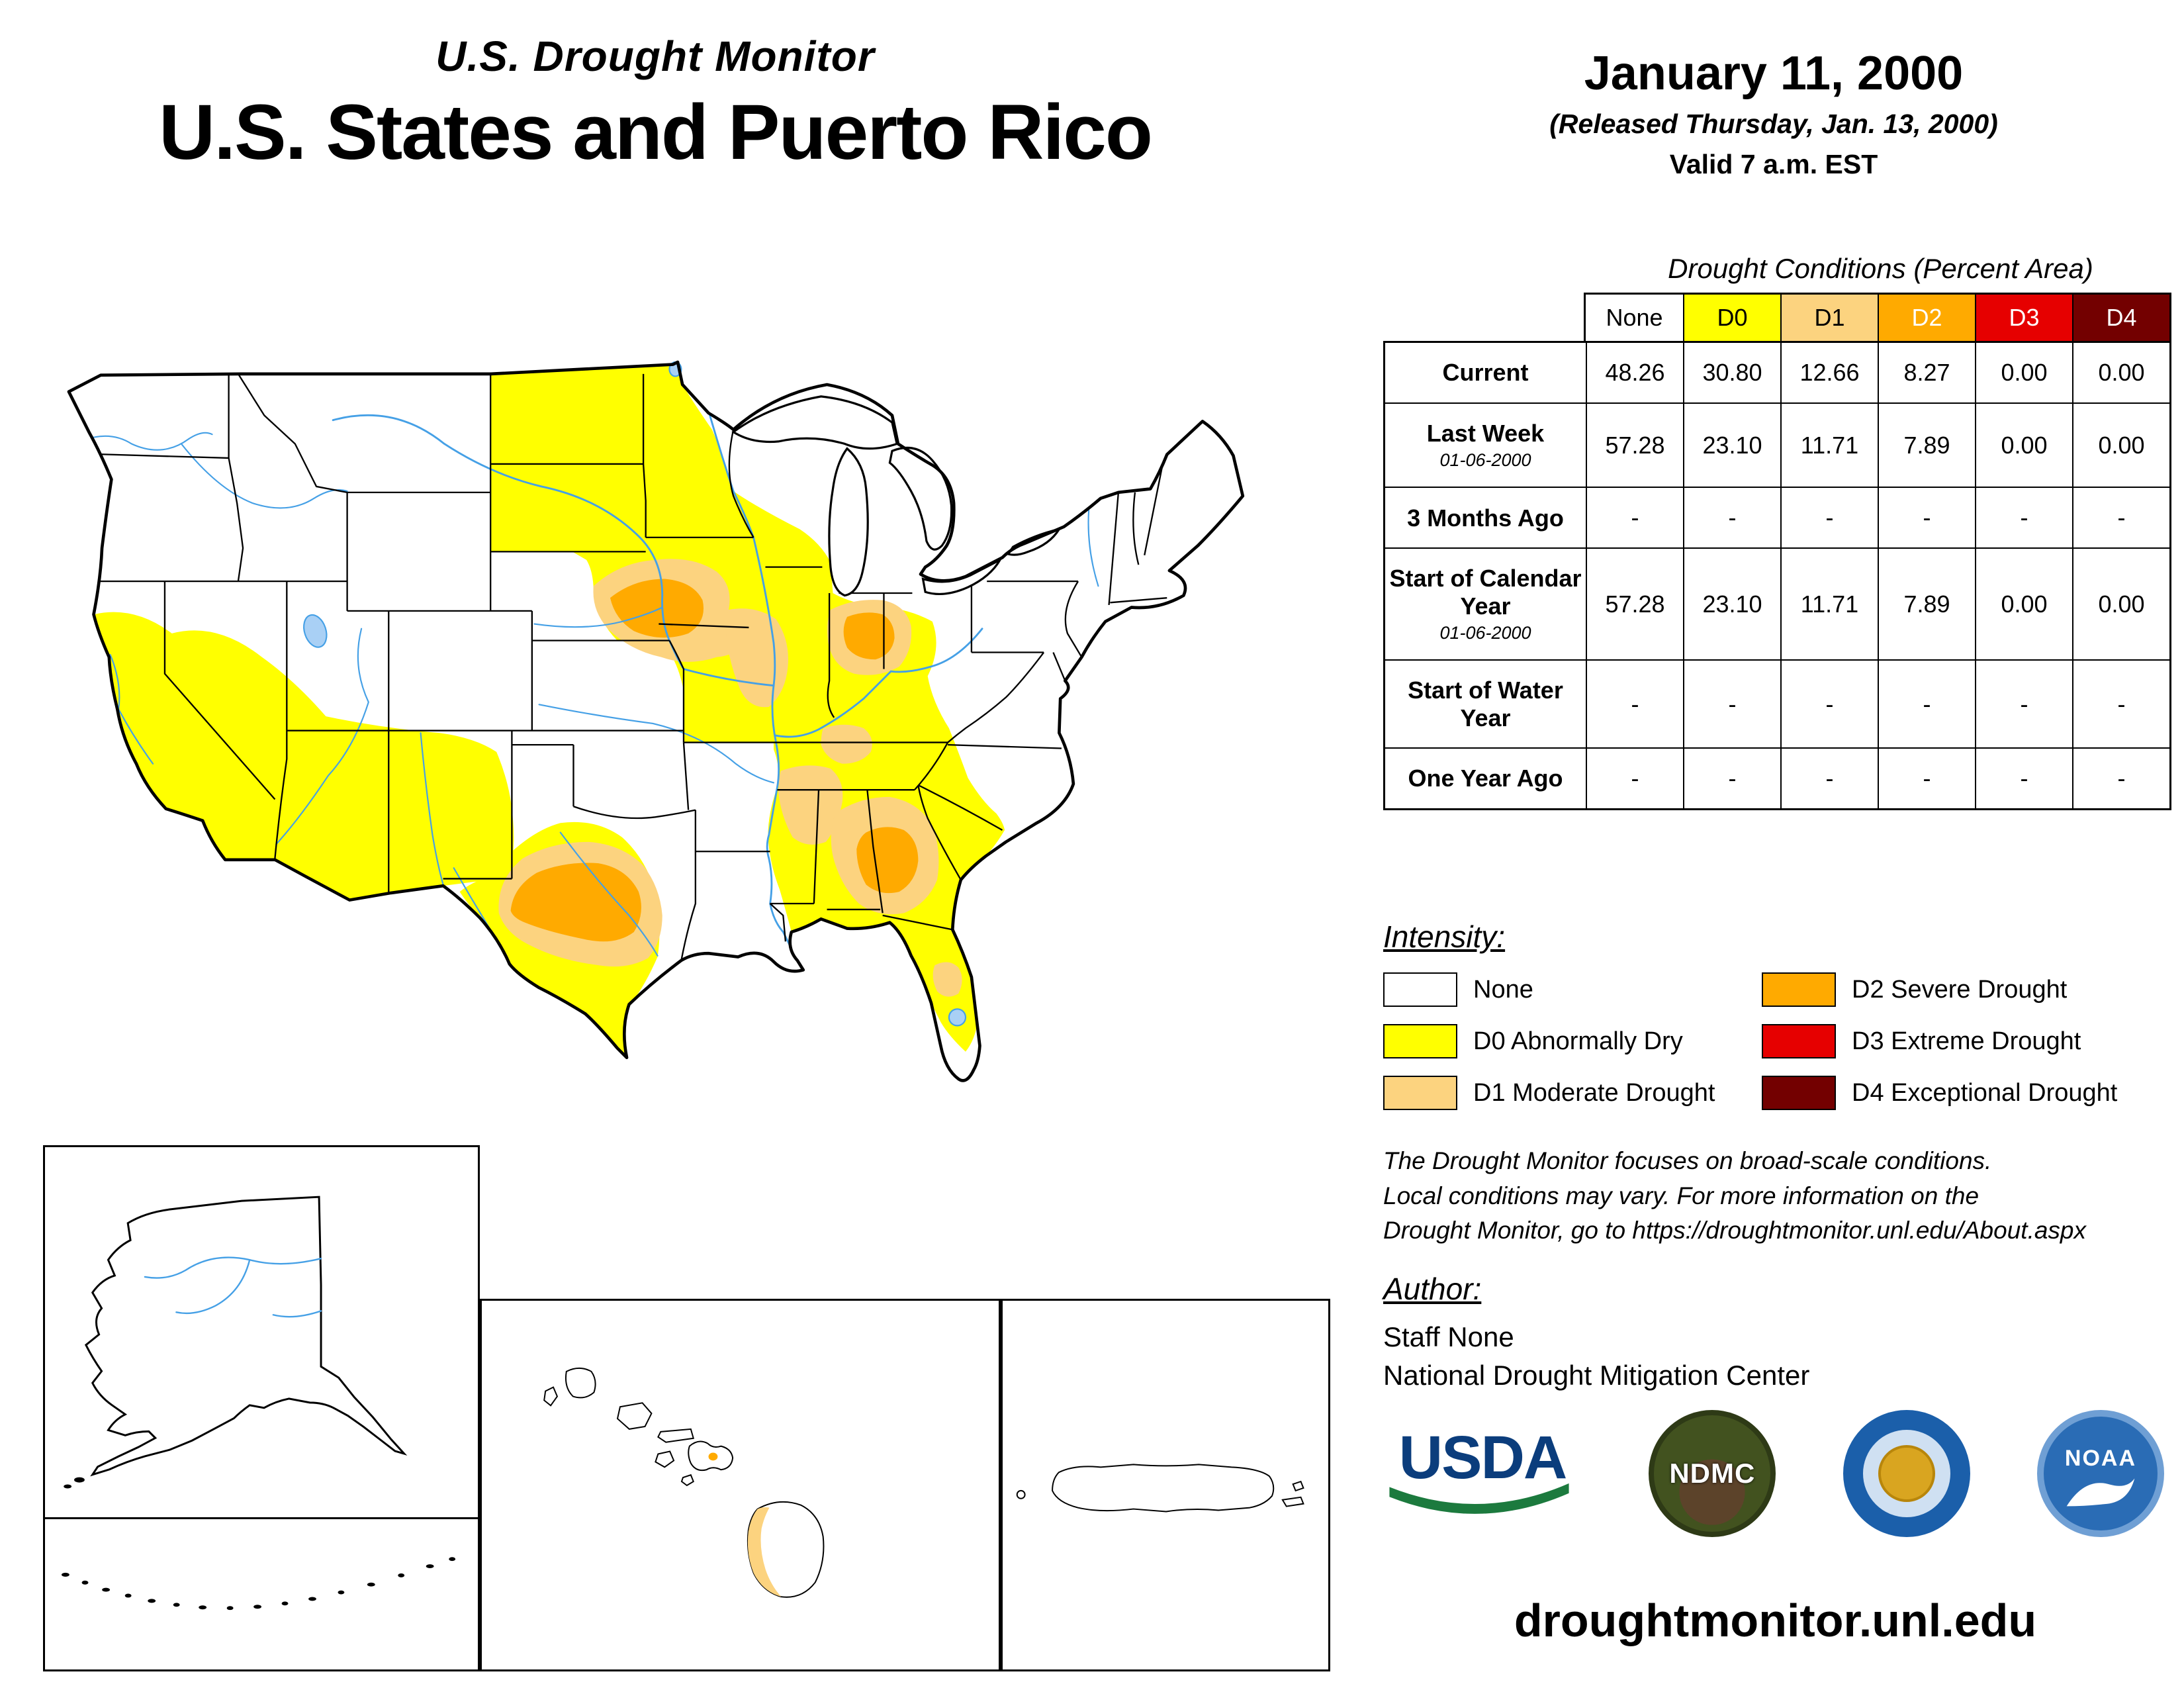 Image resolution: width=2184 pixels, height=1688 pixels. I want to click on lake-huron, so click(920, 498).